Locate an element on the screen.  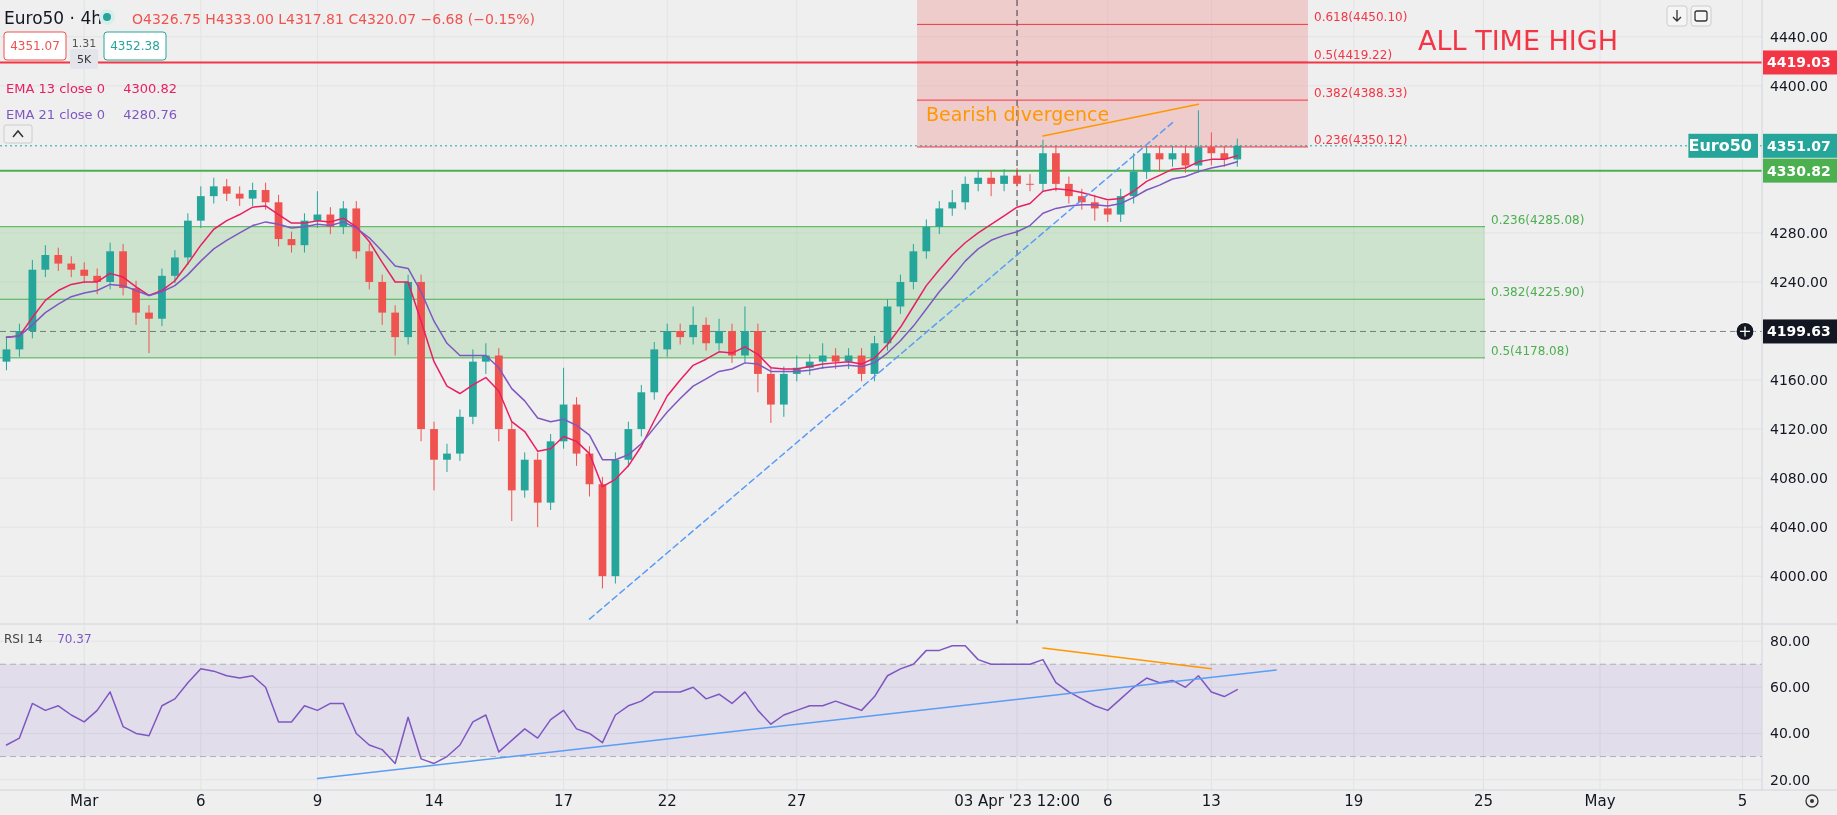
ref-line-label: ALL TIME HIGH is located at coordinates (1518, 41).